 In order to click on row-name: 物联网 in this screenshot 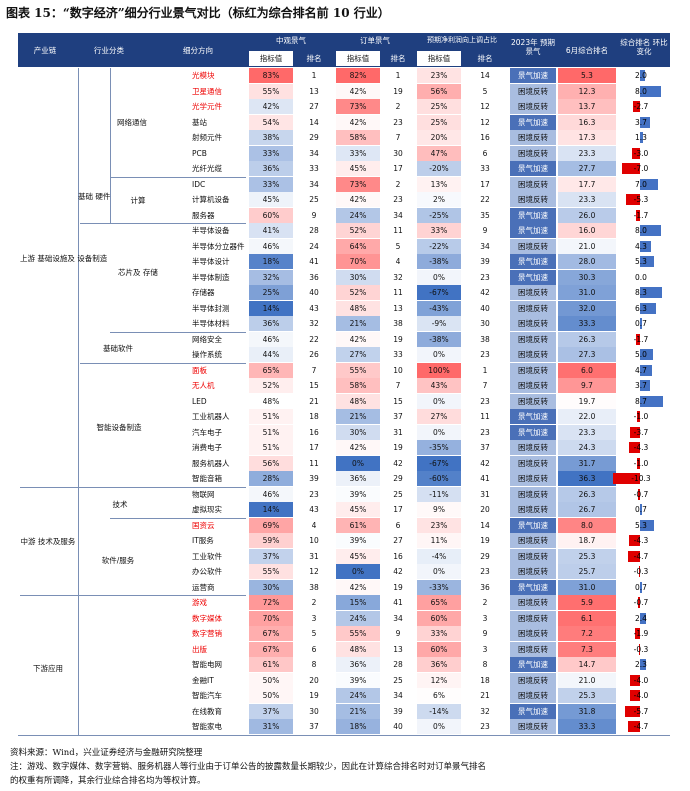, I will do `click(203, 494)`.